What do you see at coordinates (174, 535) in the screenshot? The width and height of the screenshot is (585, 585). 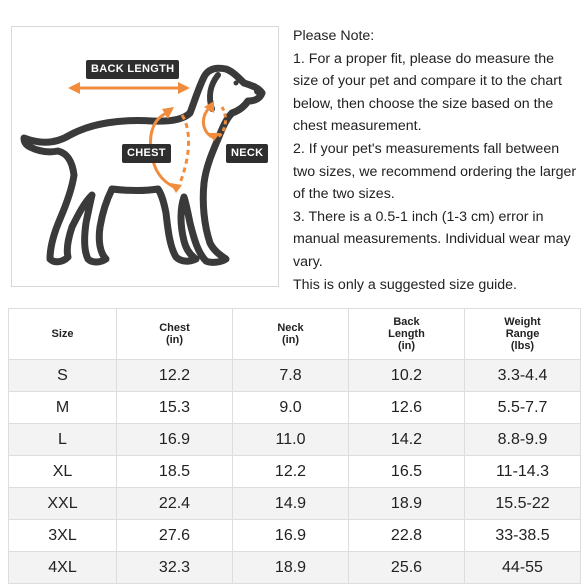 I see `cell-chest: 27.6` at bounding box center [174, 535].